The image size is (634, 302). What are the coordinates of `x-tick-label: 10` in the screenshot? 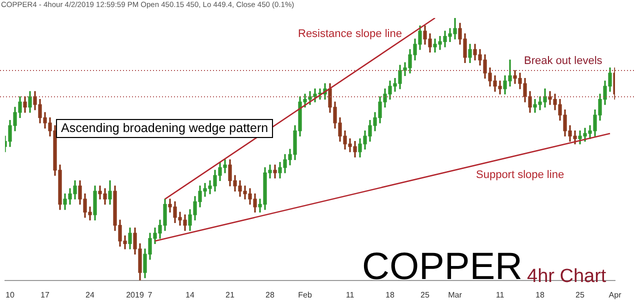 It's located at (10, 295).